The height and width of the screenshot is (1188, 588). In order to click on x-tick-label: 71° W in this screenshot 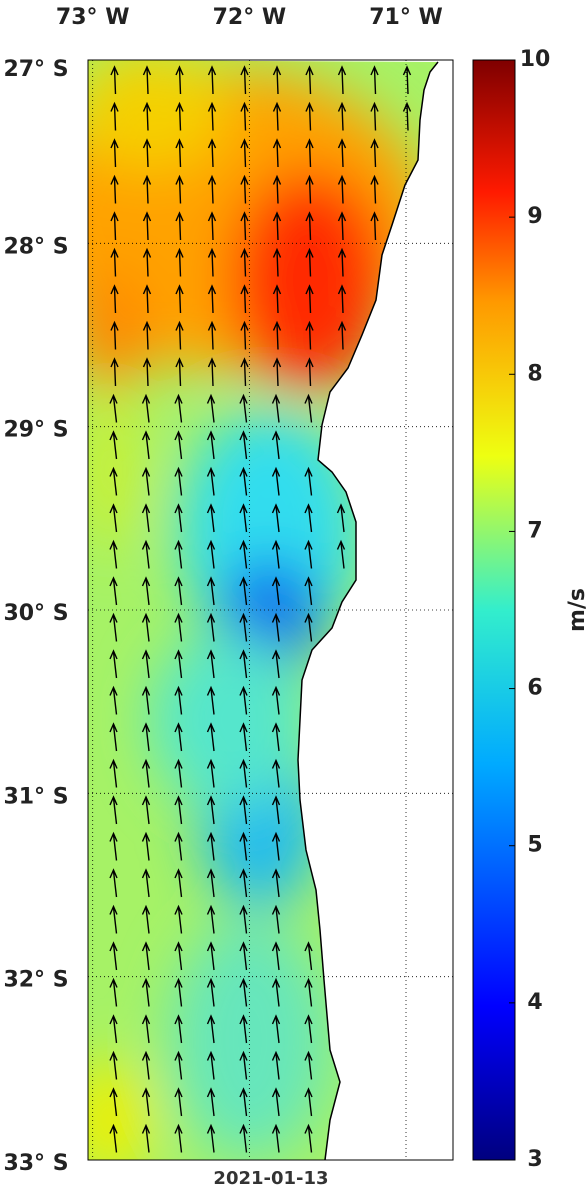, I will do `click(406, 17)`.